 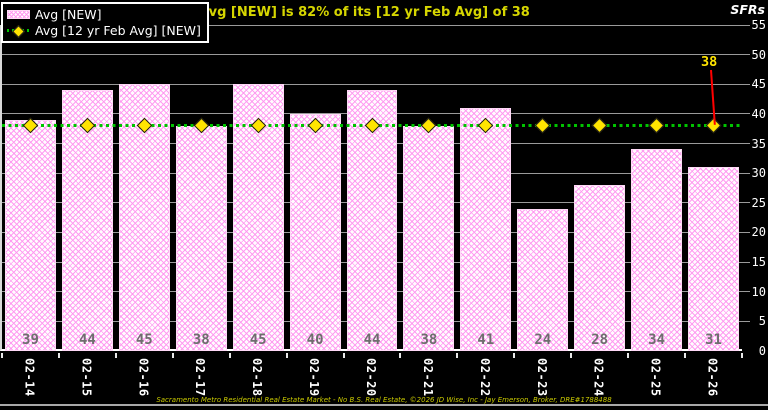 What do you see at coordinates (427, 377) in the screenshot?
I see `x-axis-tick-label: 02-21` at bounding box center [427, 377].